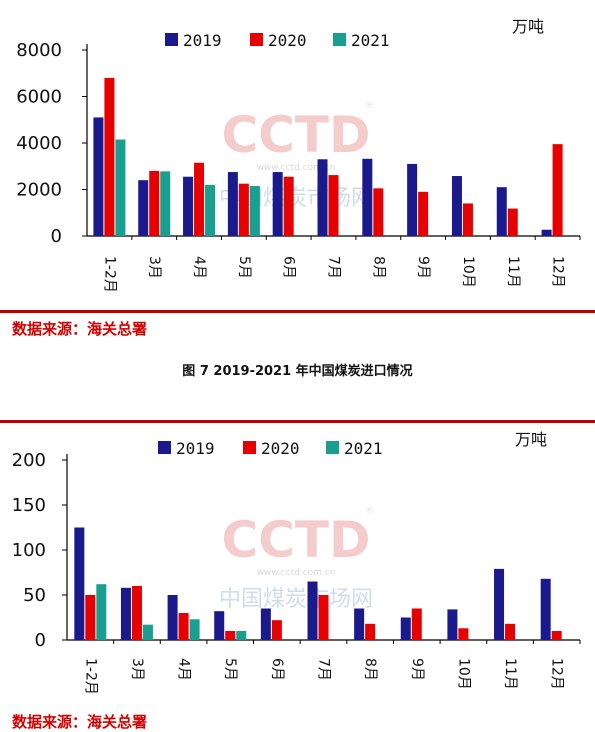  I want to click on source-note: 数据来源：海关总署, so click(80, 329).